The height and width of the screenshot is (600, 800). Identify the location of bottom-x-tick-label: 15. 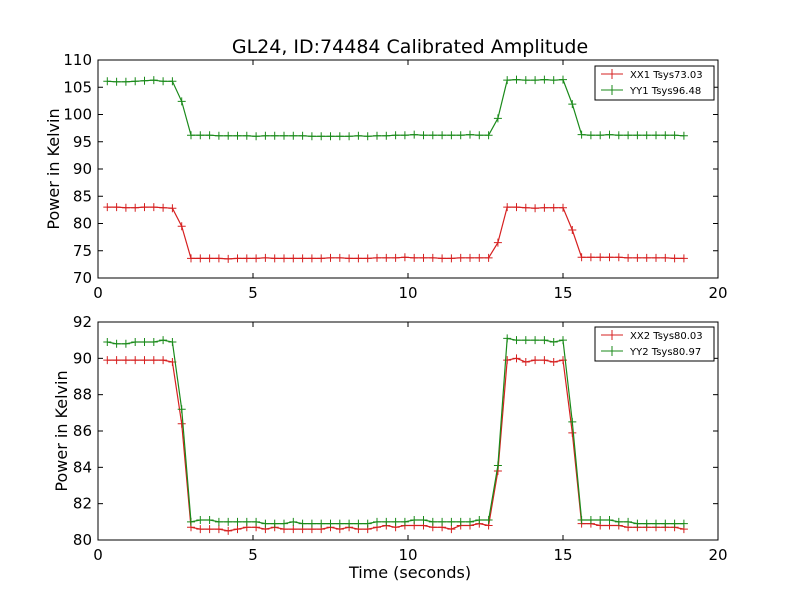
(562, 555).